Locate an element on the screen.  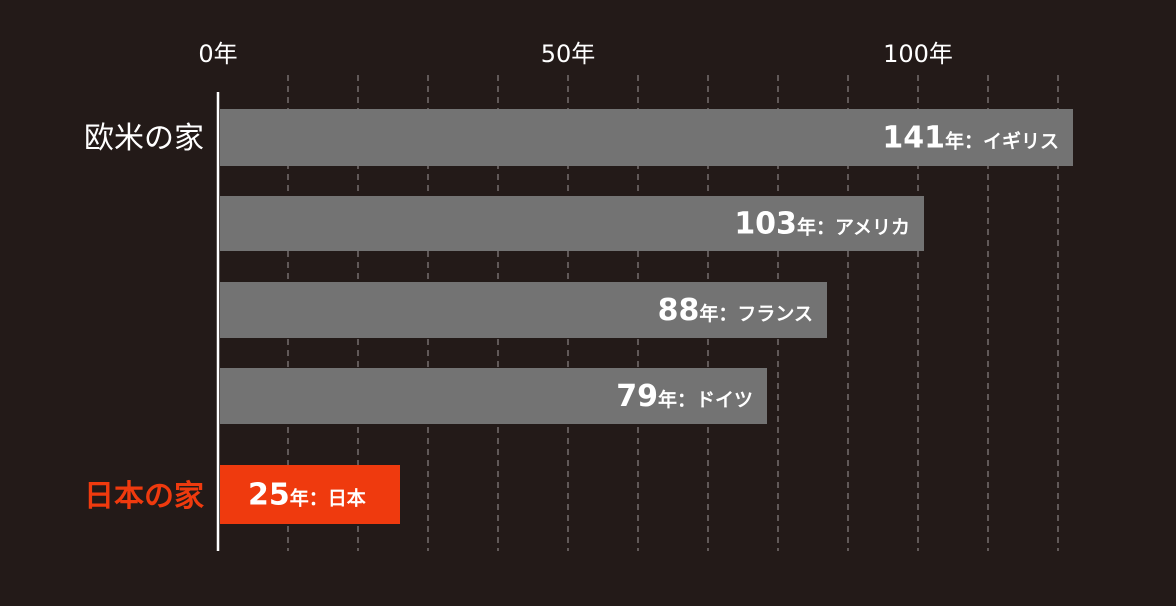
bar-value-label: 25年：日本 is located at coordinates (307, 495).